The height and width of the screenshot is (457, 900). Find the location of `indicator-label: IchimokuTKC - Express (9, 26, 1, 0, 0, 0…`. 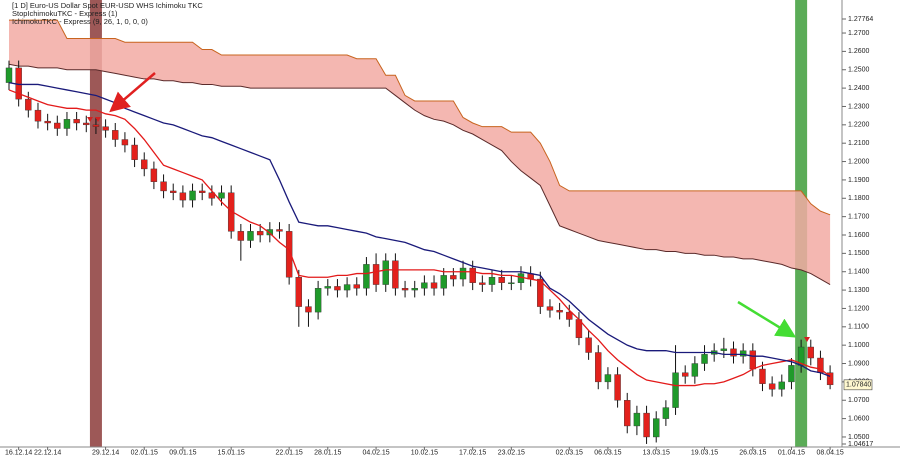

indicator-label: IchimokuTKC - Express (9, 26, 1, 0, 0, 0… is located at coordinates (80, 21).